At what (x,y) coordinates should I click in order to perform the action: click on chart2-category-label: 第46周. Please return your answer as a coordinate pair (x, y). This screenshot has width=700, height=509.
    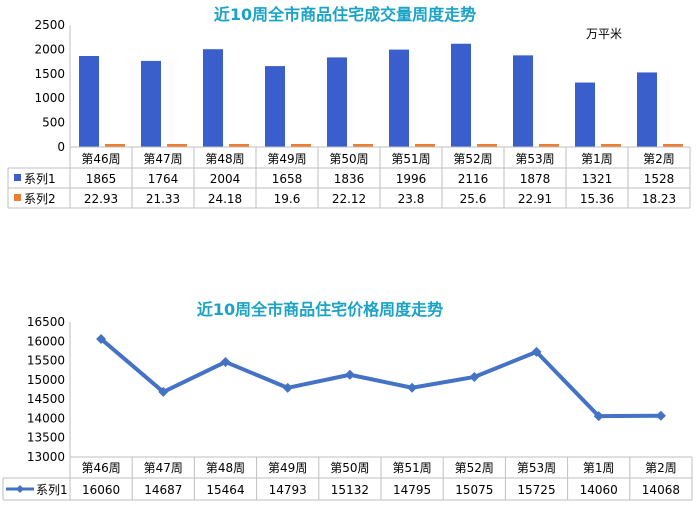
    Looking at the image, I should click on (100, 468).